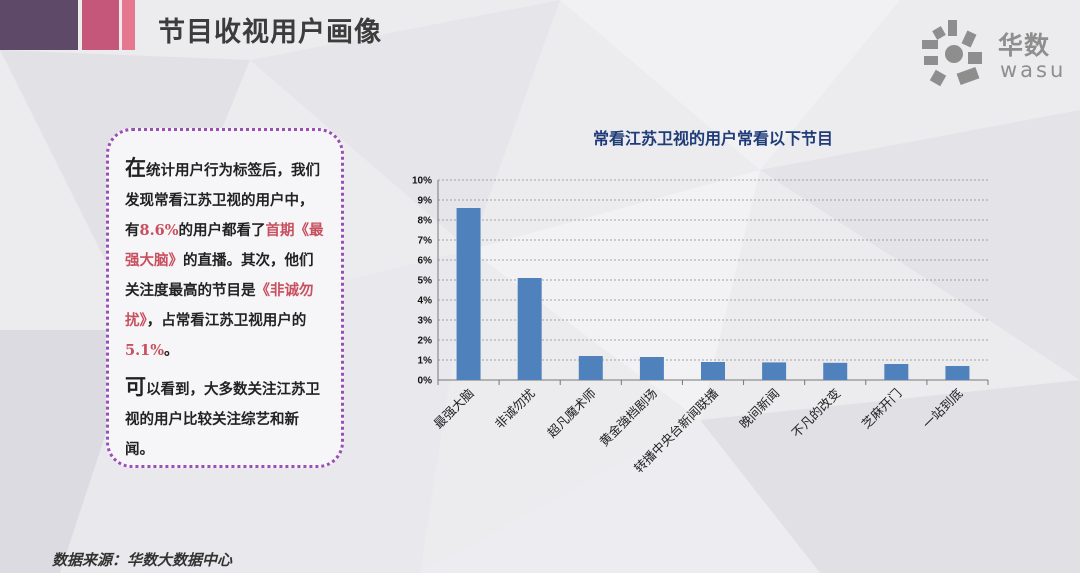 Image resolution: width=1080 pixels, height=573 pixels. Describe the element at coordinates (425, 201) in the screenshot. I see `y-tick-label: 9%` at that location.